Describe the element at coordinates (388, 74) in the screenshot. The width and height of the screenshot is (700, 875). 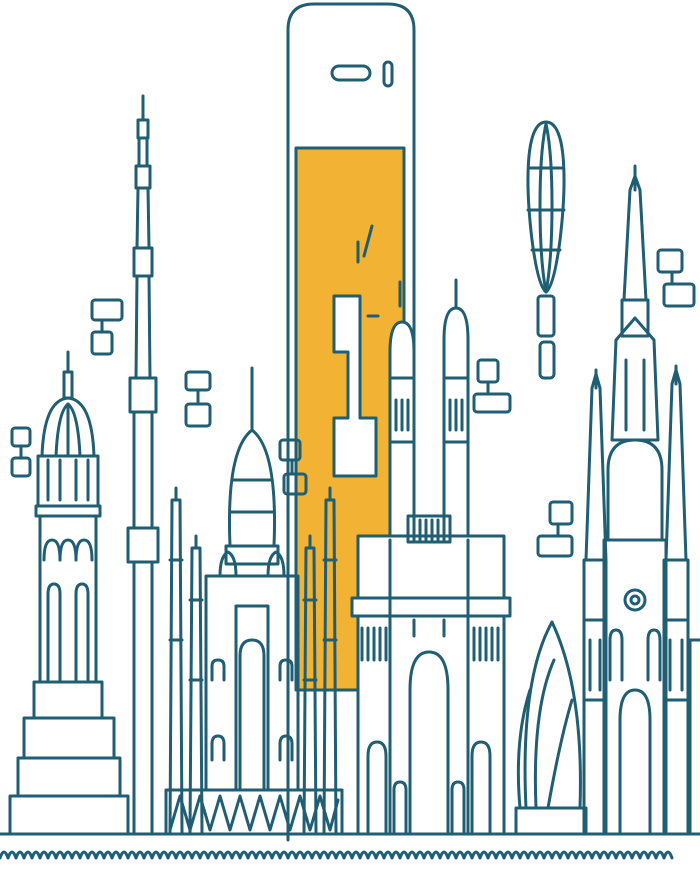
I see `phone-camera-icon` at that location.